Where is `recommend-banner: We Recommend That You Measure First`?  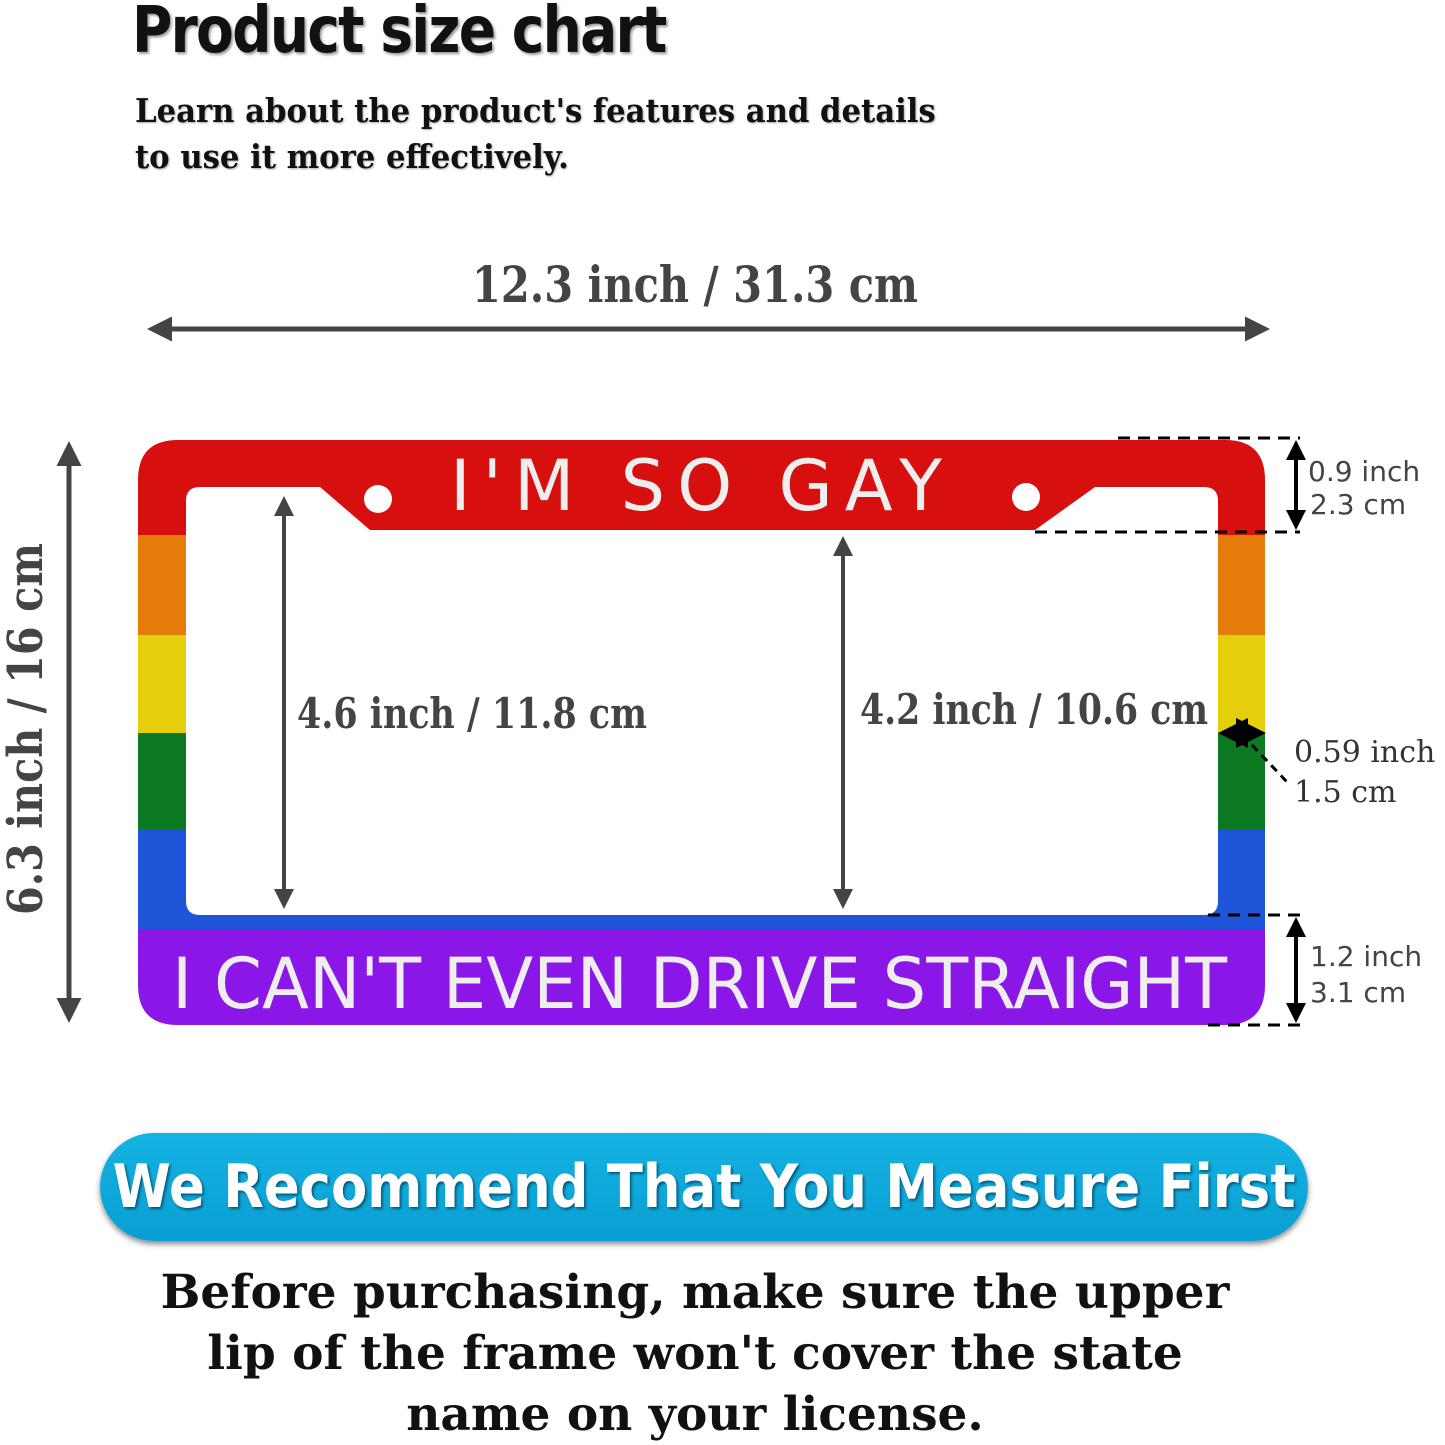
recommend-banner: We Recommend That You Measure First is located at coordinates (704, 1187).